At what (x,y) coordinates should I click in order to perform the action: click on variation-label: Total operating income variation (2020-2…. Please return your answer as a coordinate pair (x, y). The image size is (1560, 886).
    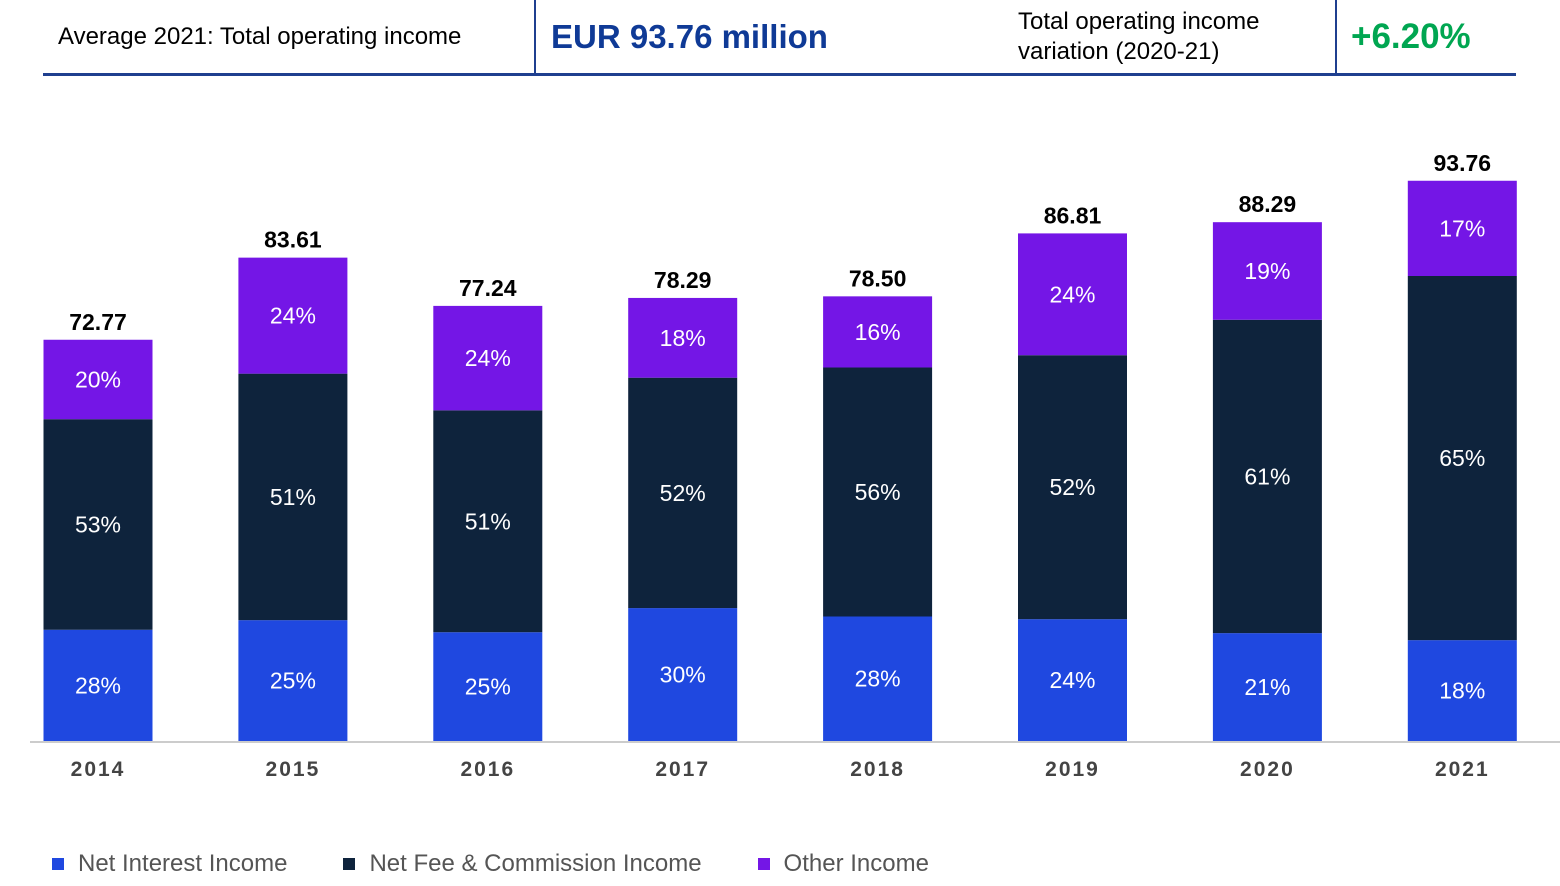
    Looking at the image, I should click on (1139, 36).